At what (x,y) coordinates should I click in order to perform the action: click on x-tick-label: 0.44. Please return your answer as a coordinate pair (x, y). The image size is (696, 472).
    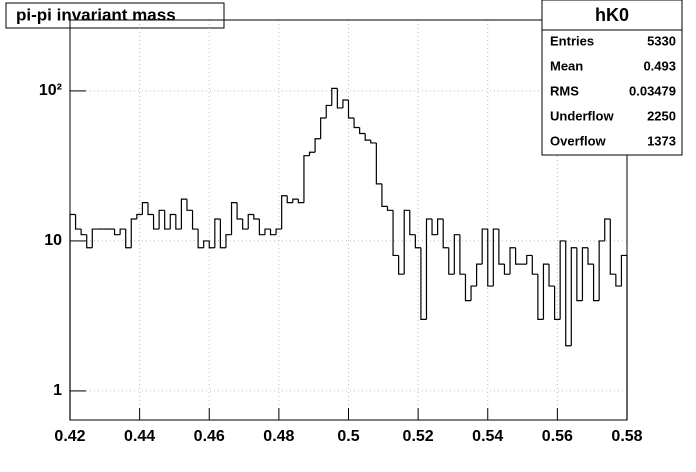
    Looking at the image, I should click on (139, 436).